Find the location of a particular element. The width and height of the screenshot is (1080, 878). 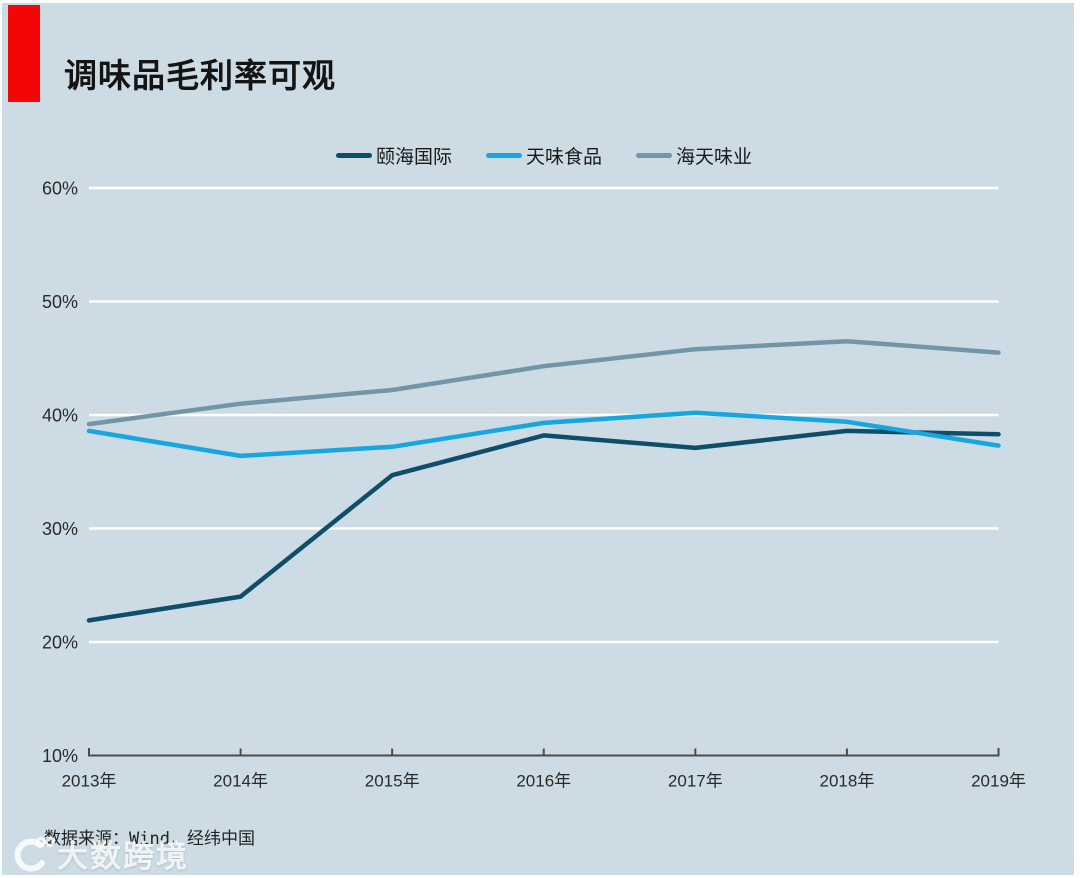

x-axis-label: 2018年 is located at coordinates (847, 781).